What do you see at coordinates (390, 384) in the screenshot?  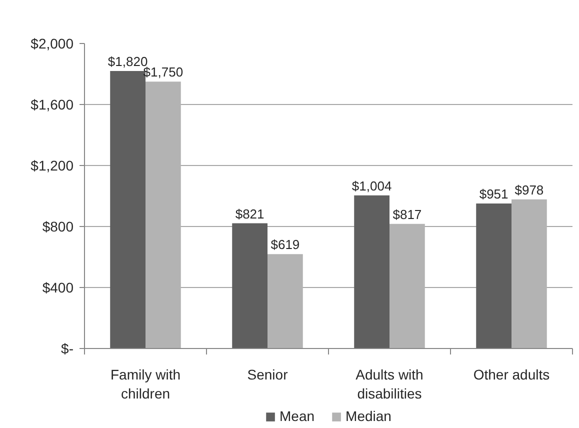 I see `x-tick-label: Adults with disabilities` at bounding box center [390, 384].